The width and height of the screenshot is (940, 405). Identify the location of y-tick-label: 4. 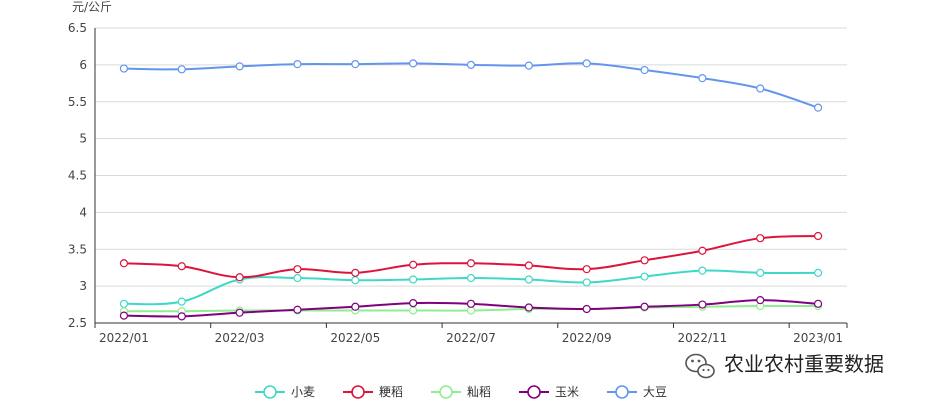
(83, 212).